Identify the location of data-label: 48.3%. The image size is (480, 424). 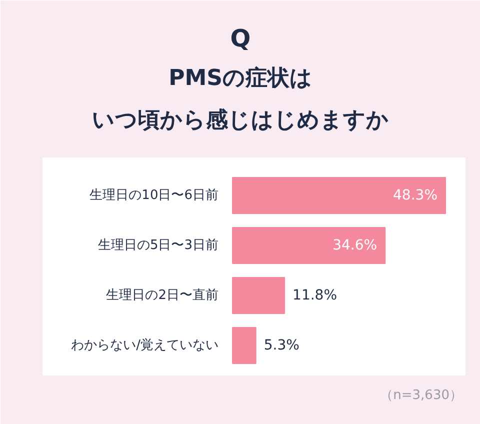
(415, 196).